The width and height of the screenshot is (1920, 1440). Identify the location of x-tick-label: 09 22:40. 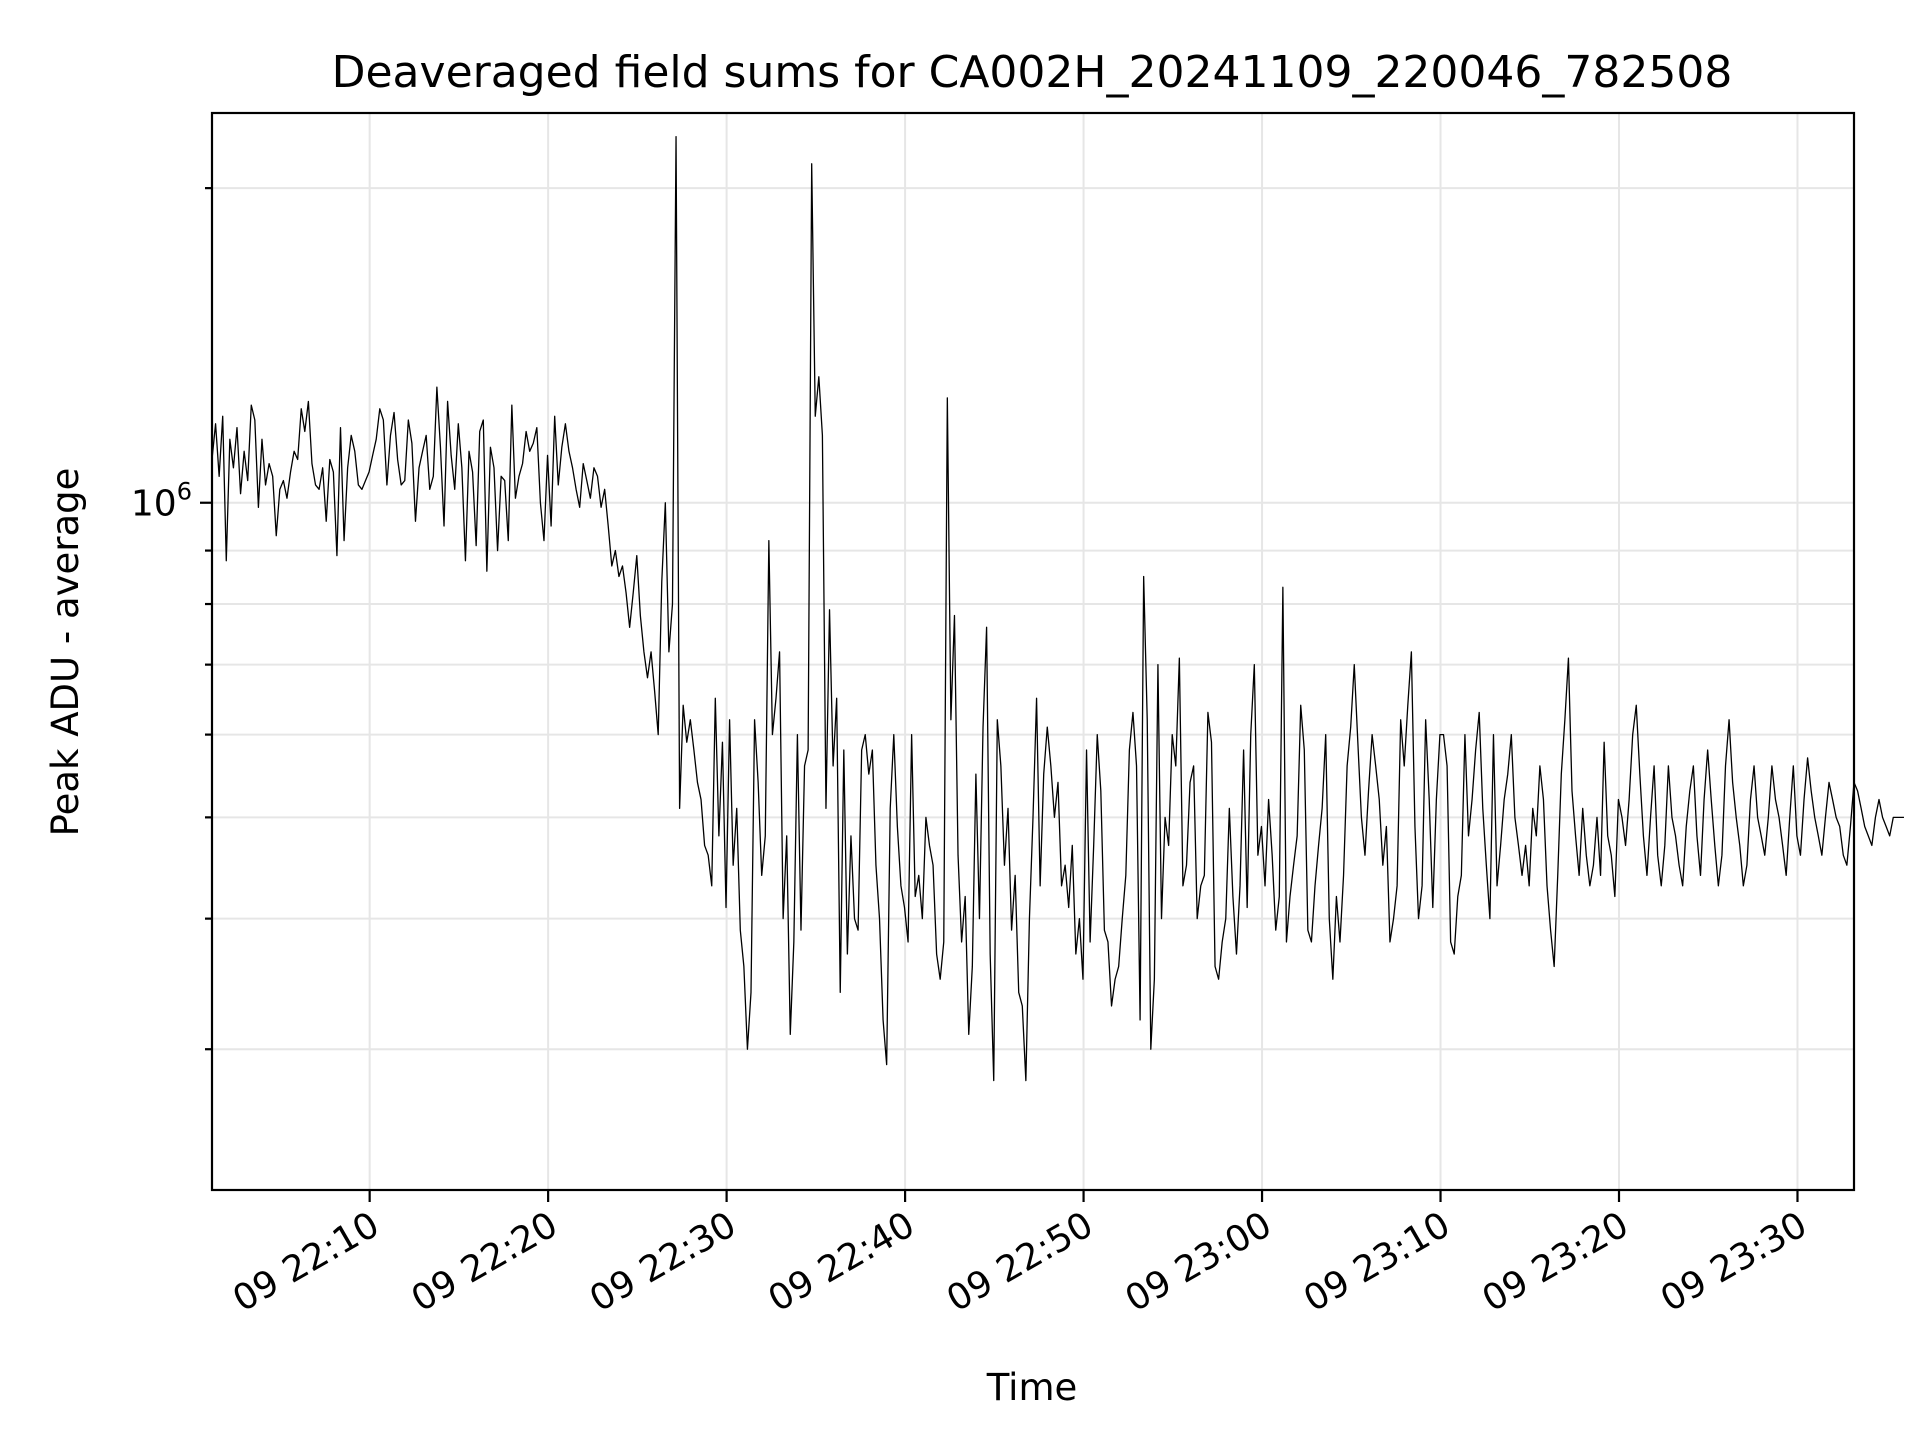
(842, 1262).